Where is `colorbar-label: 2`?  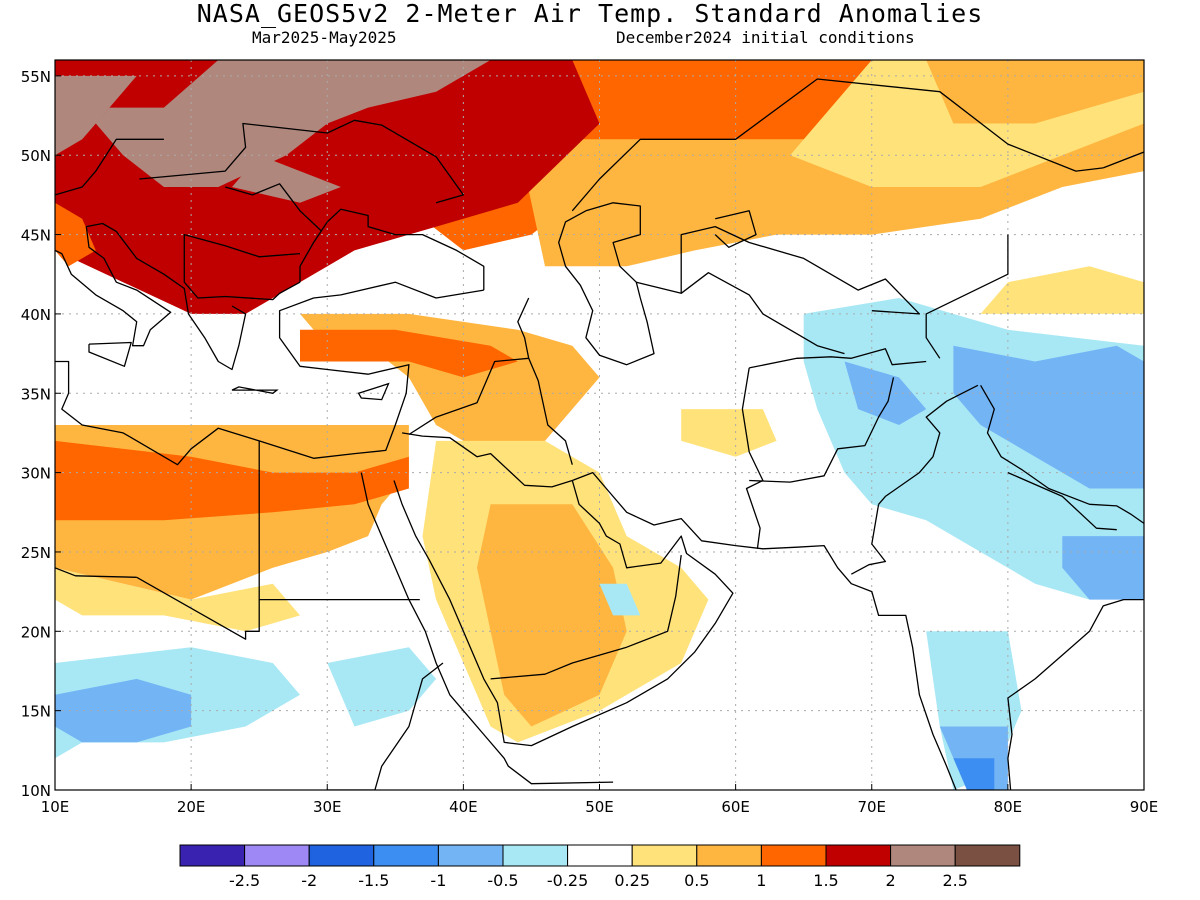 colorbar-label: 2 is located at coordinates (891, 880).